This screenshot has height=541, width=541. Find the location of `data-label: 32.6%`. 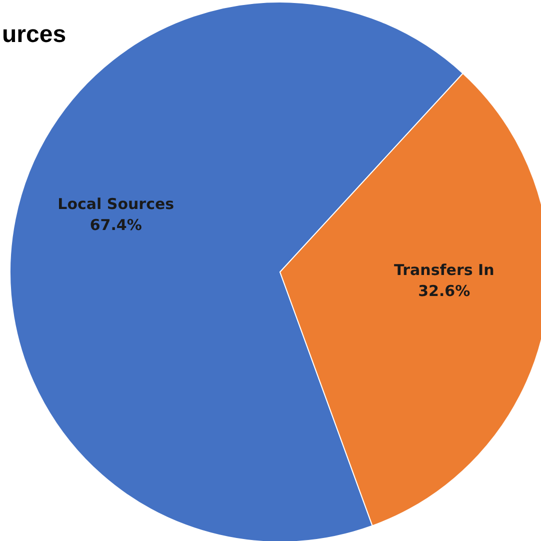

data-label: 32.6% is located at coordinates (444, 291).